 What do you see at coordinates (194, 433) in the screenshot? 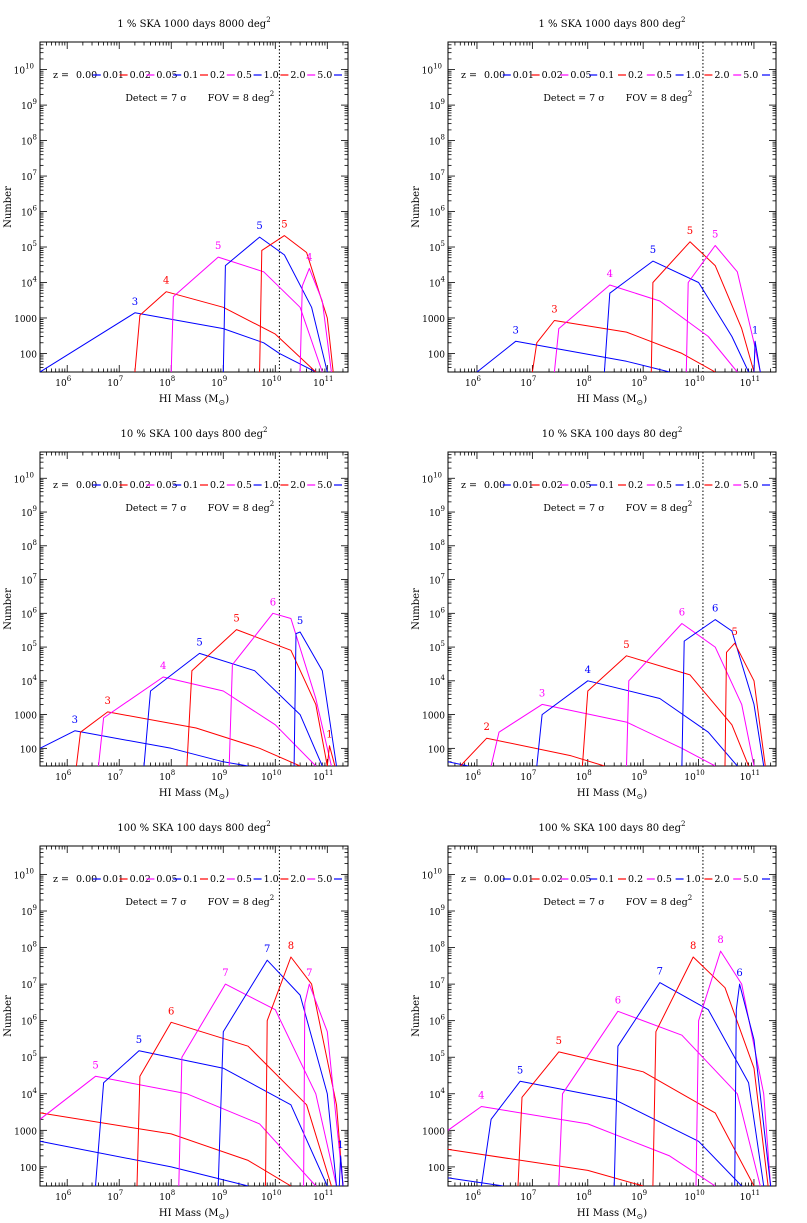
I see `panel-title: 10 % SKA 100 days 800 deg2` at bounding box center [194, 433].